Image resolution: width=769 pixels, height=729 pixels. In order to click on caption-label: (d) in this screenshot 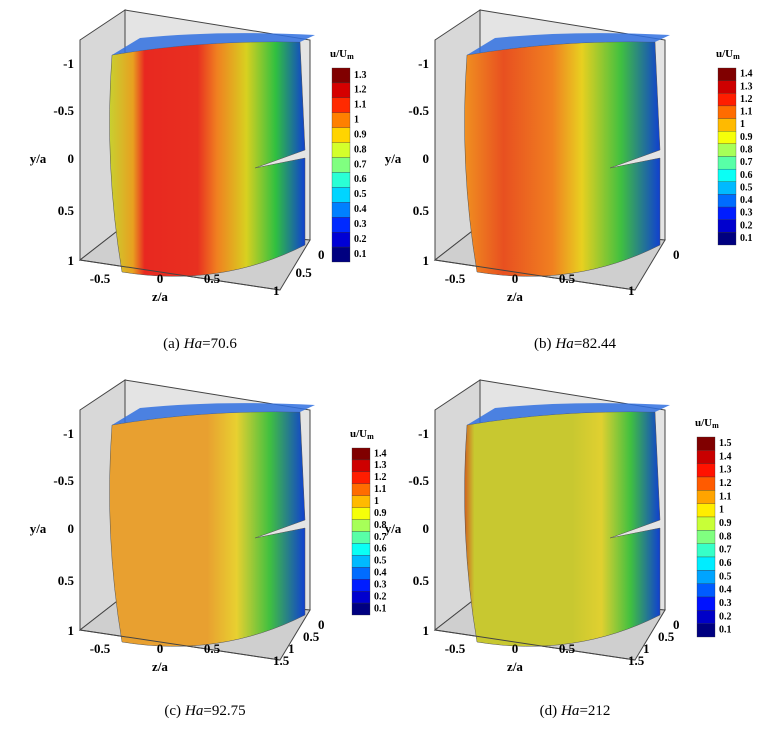, I will do `click(549, 711)`.